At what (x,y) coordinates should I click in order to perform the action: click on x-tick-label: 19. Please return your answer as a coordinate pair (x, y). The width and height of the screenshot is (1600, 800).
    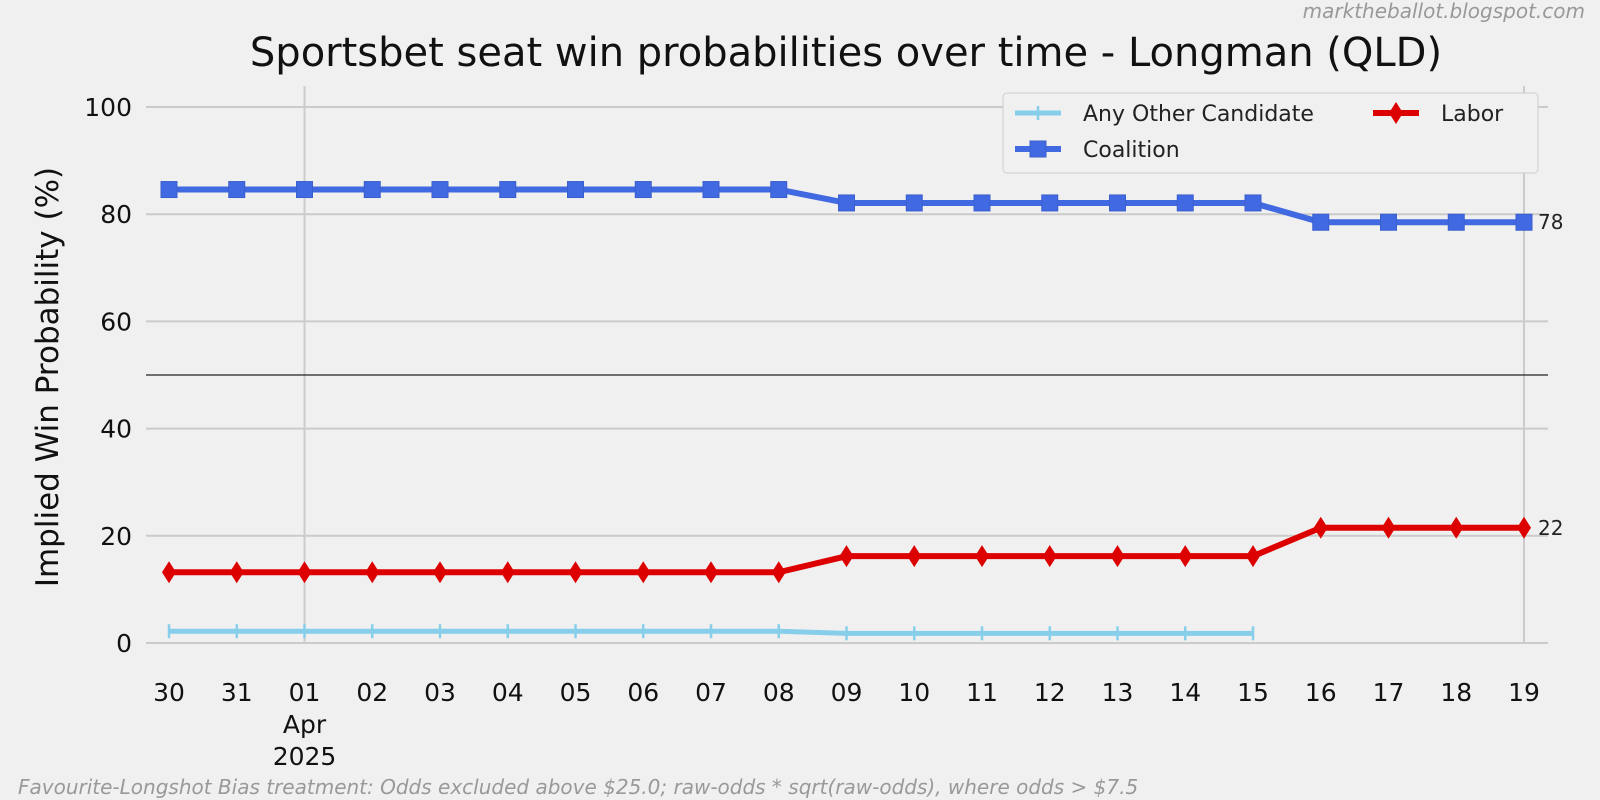
    Looking at the image, I should click on (1524, 692).